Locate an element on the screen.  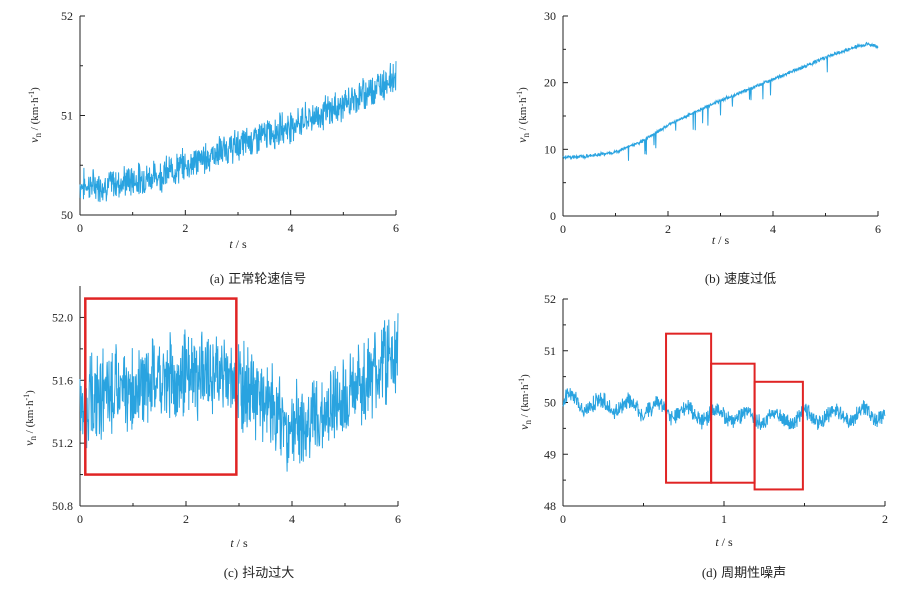
panel-caption-tag: (d) is located at coordinates (709, 572).